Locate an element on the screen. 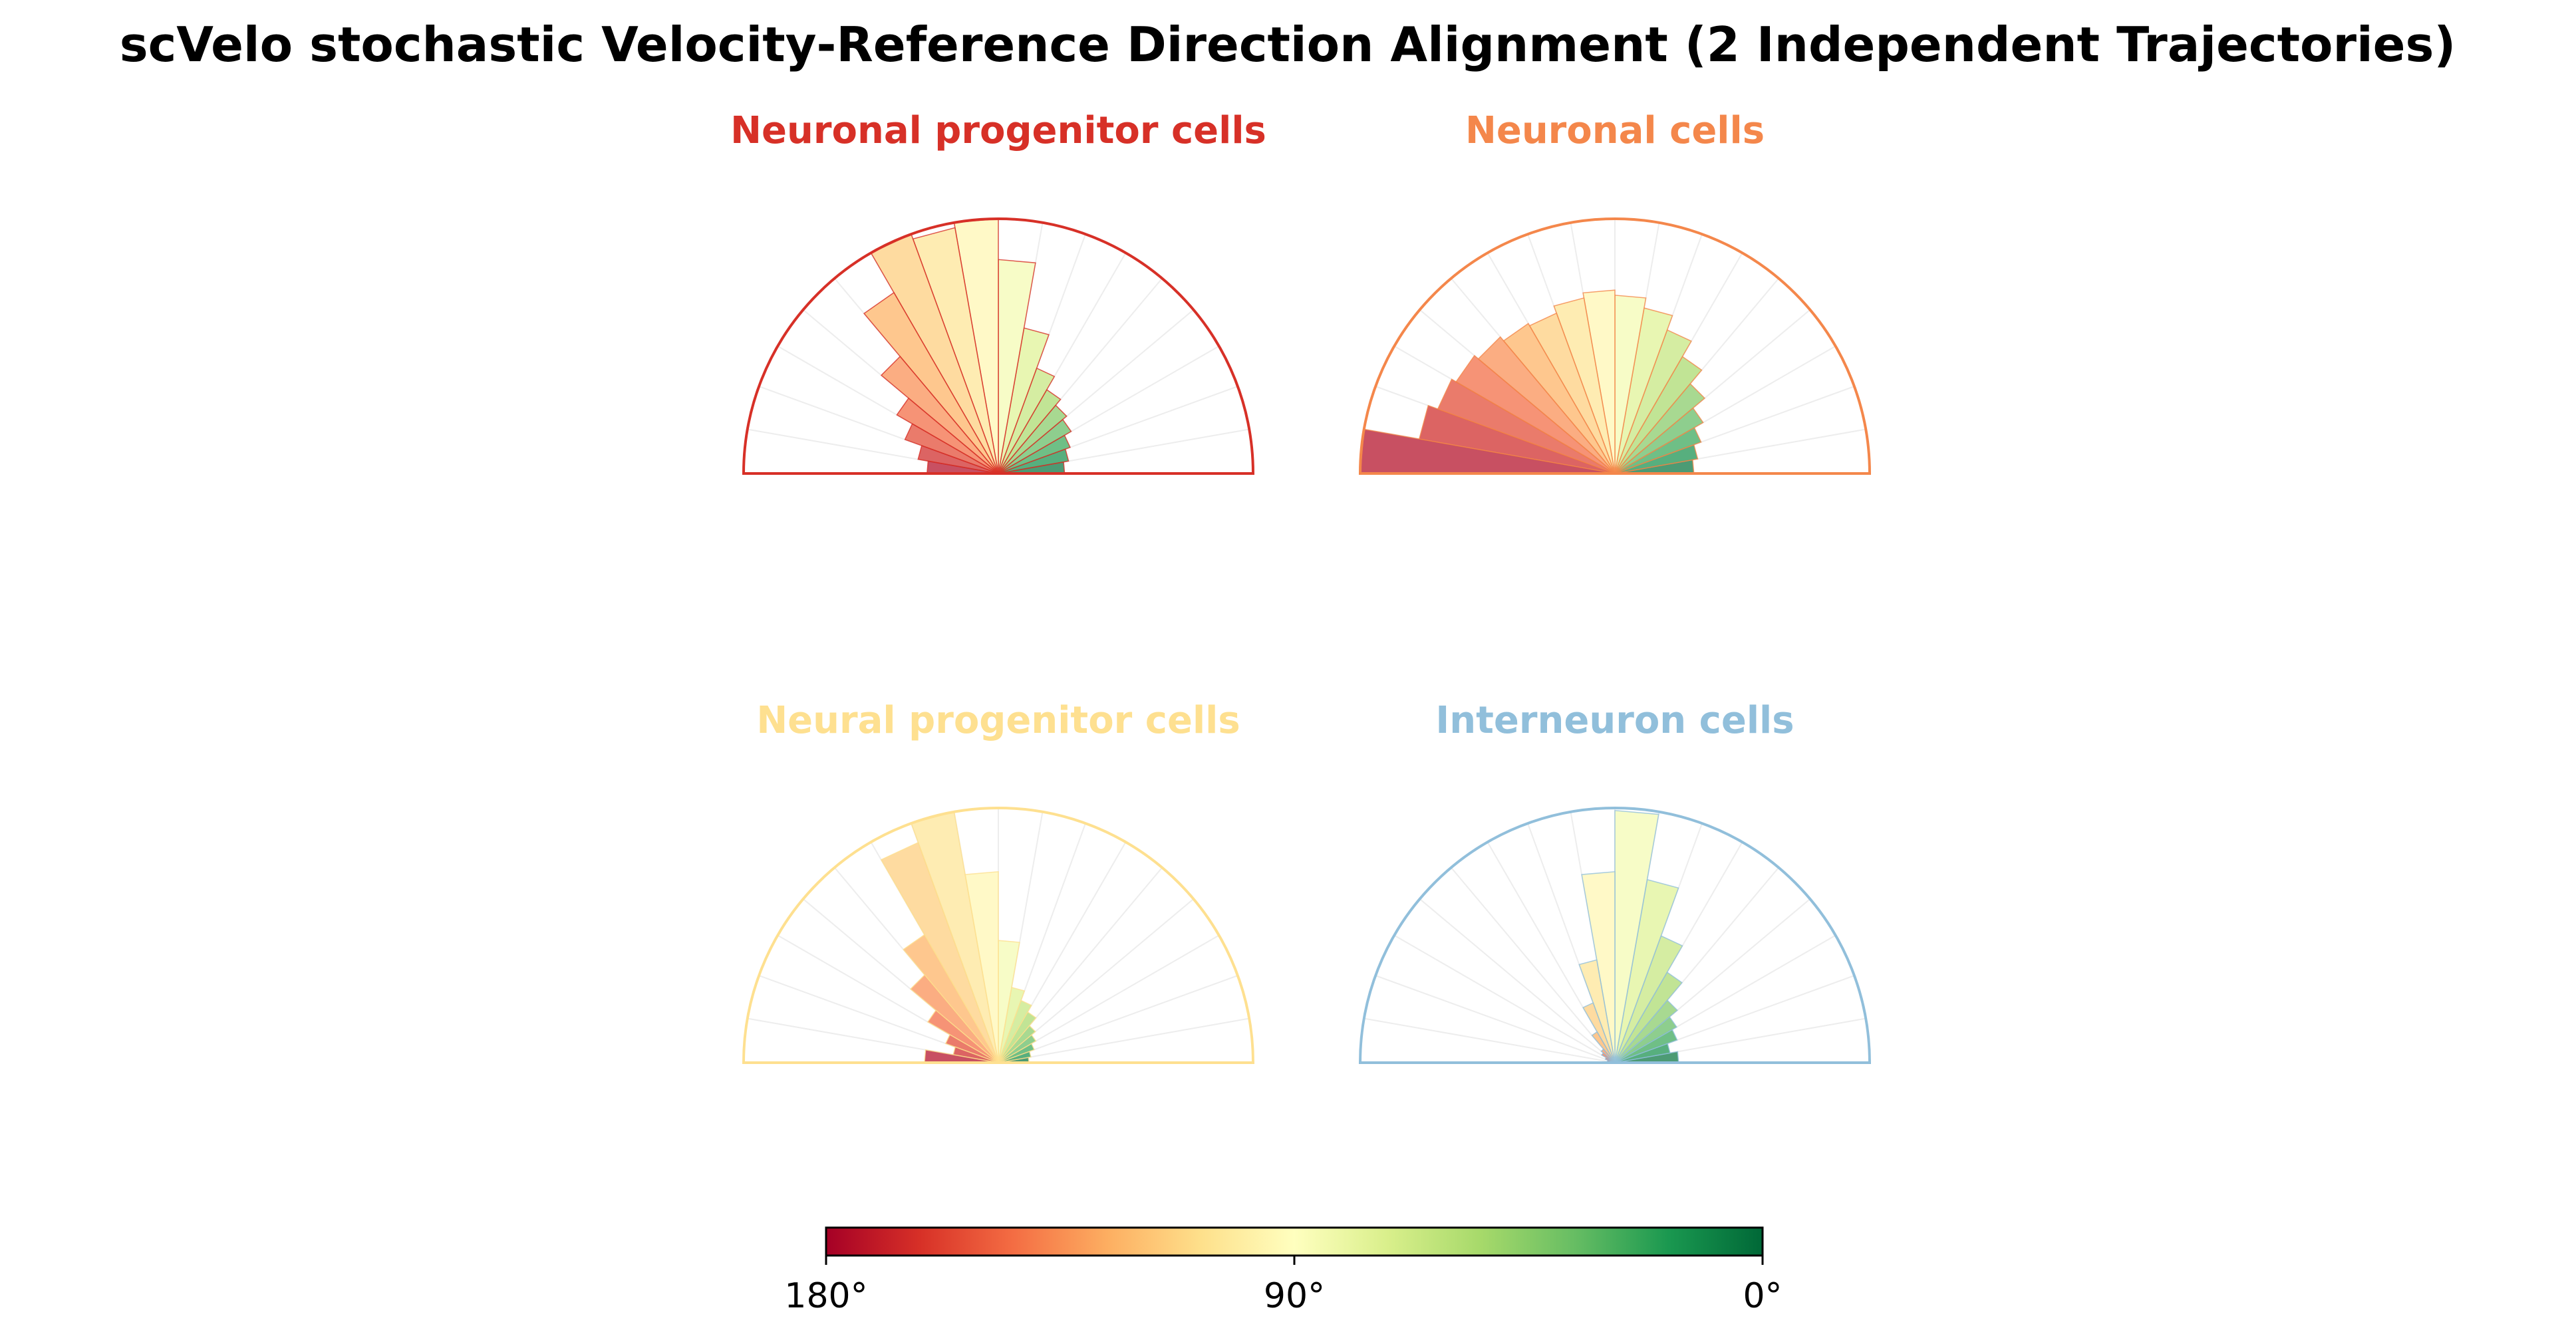  colorbar-label-180: 180° is located at coordinates (825, 1296).